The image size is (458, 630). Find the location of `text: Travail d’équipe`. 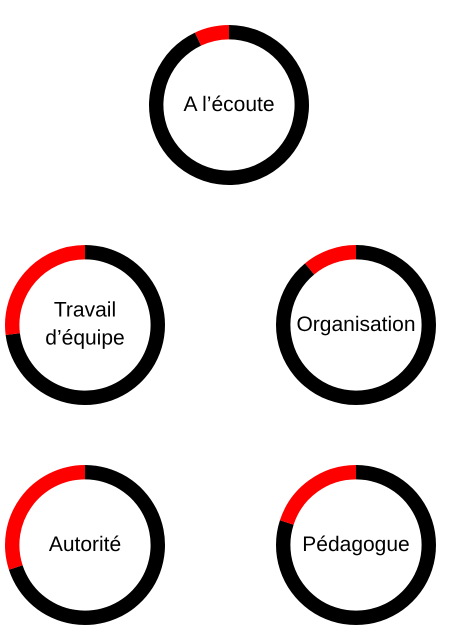

text: Travail d’équipe is located at coordinates (85, 325).